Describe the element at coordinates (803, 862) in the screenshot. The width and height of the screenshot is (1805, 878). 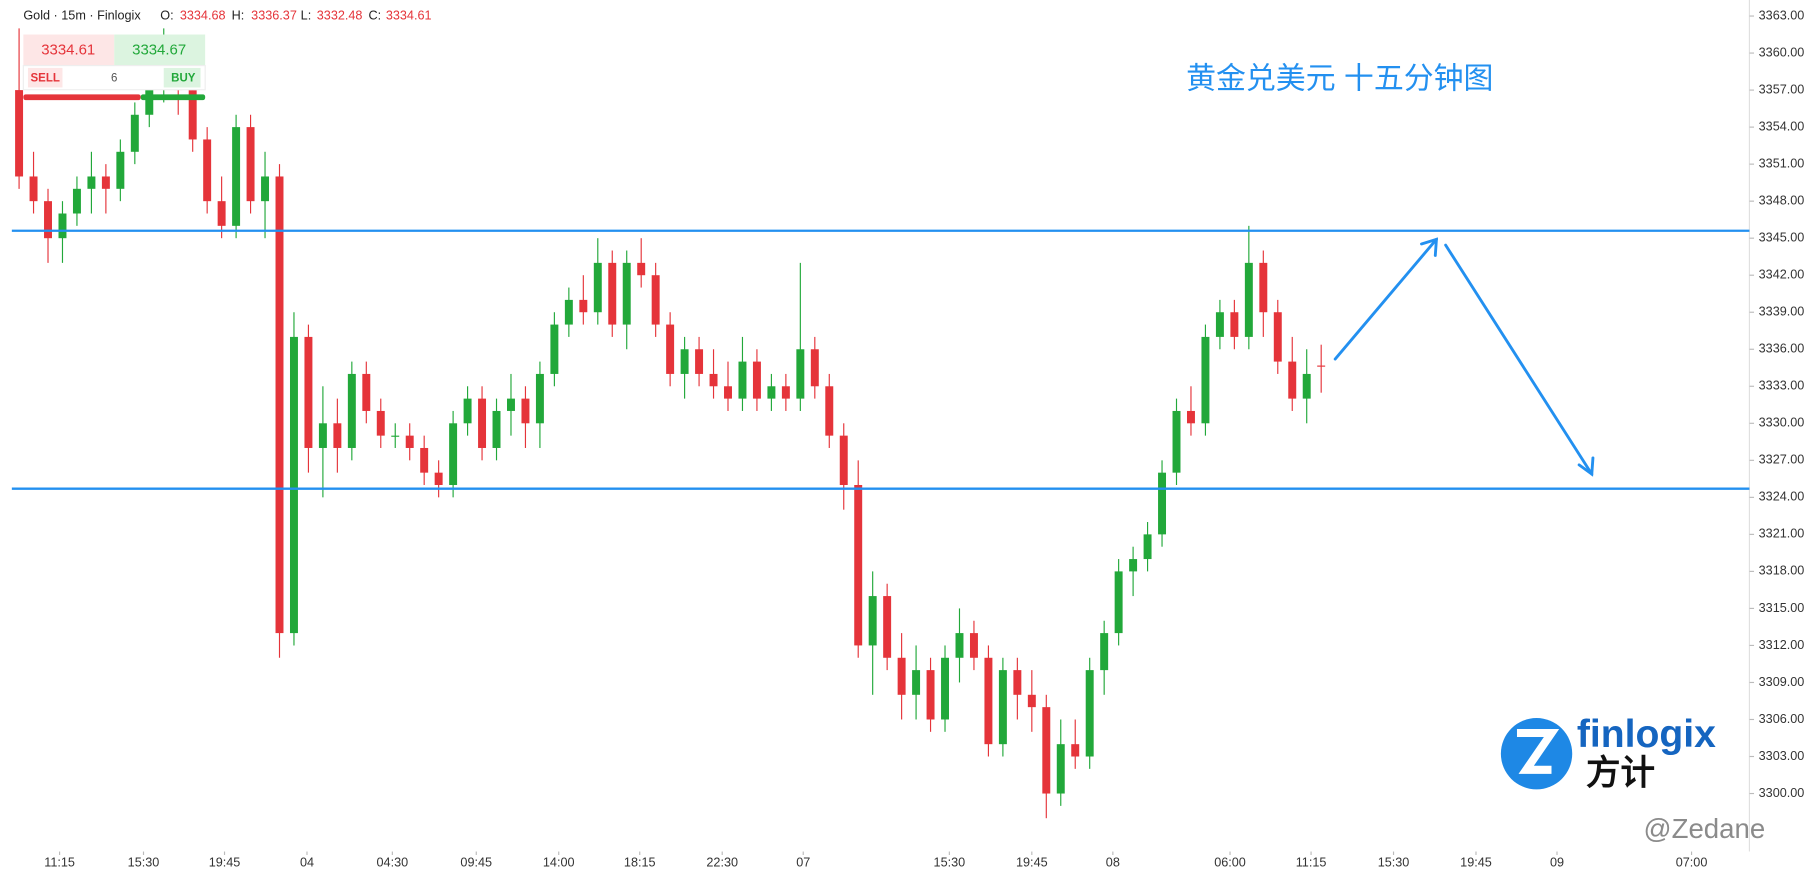
I see `x-tick-label: 07` at that location.